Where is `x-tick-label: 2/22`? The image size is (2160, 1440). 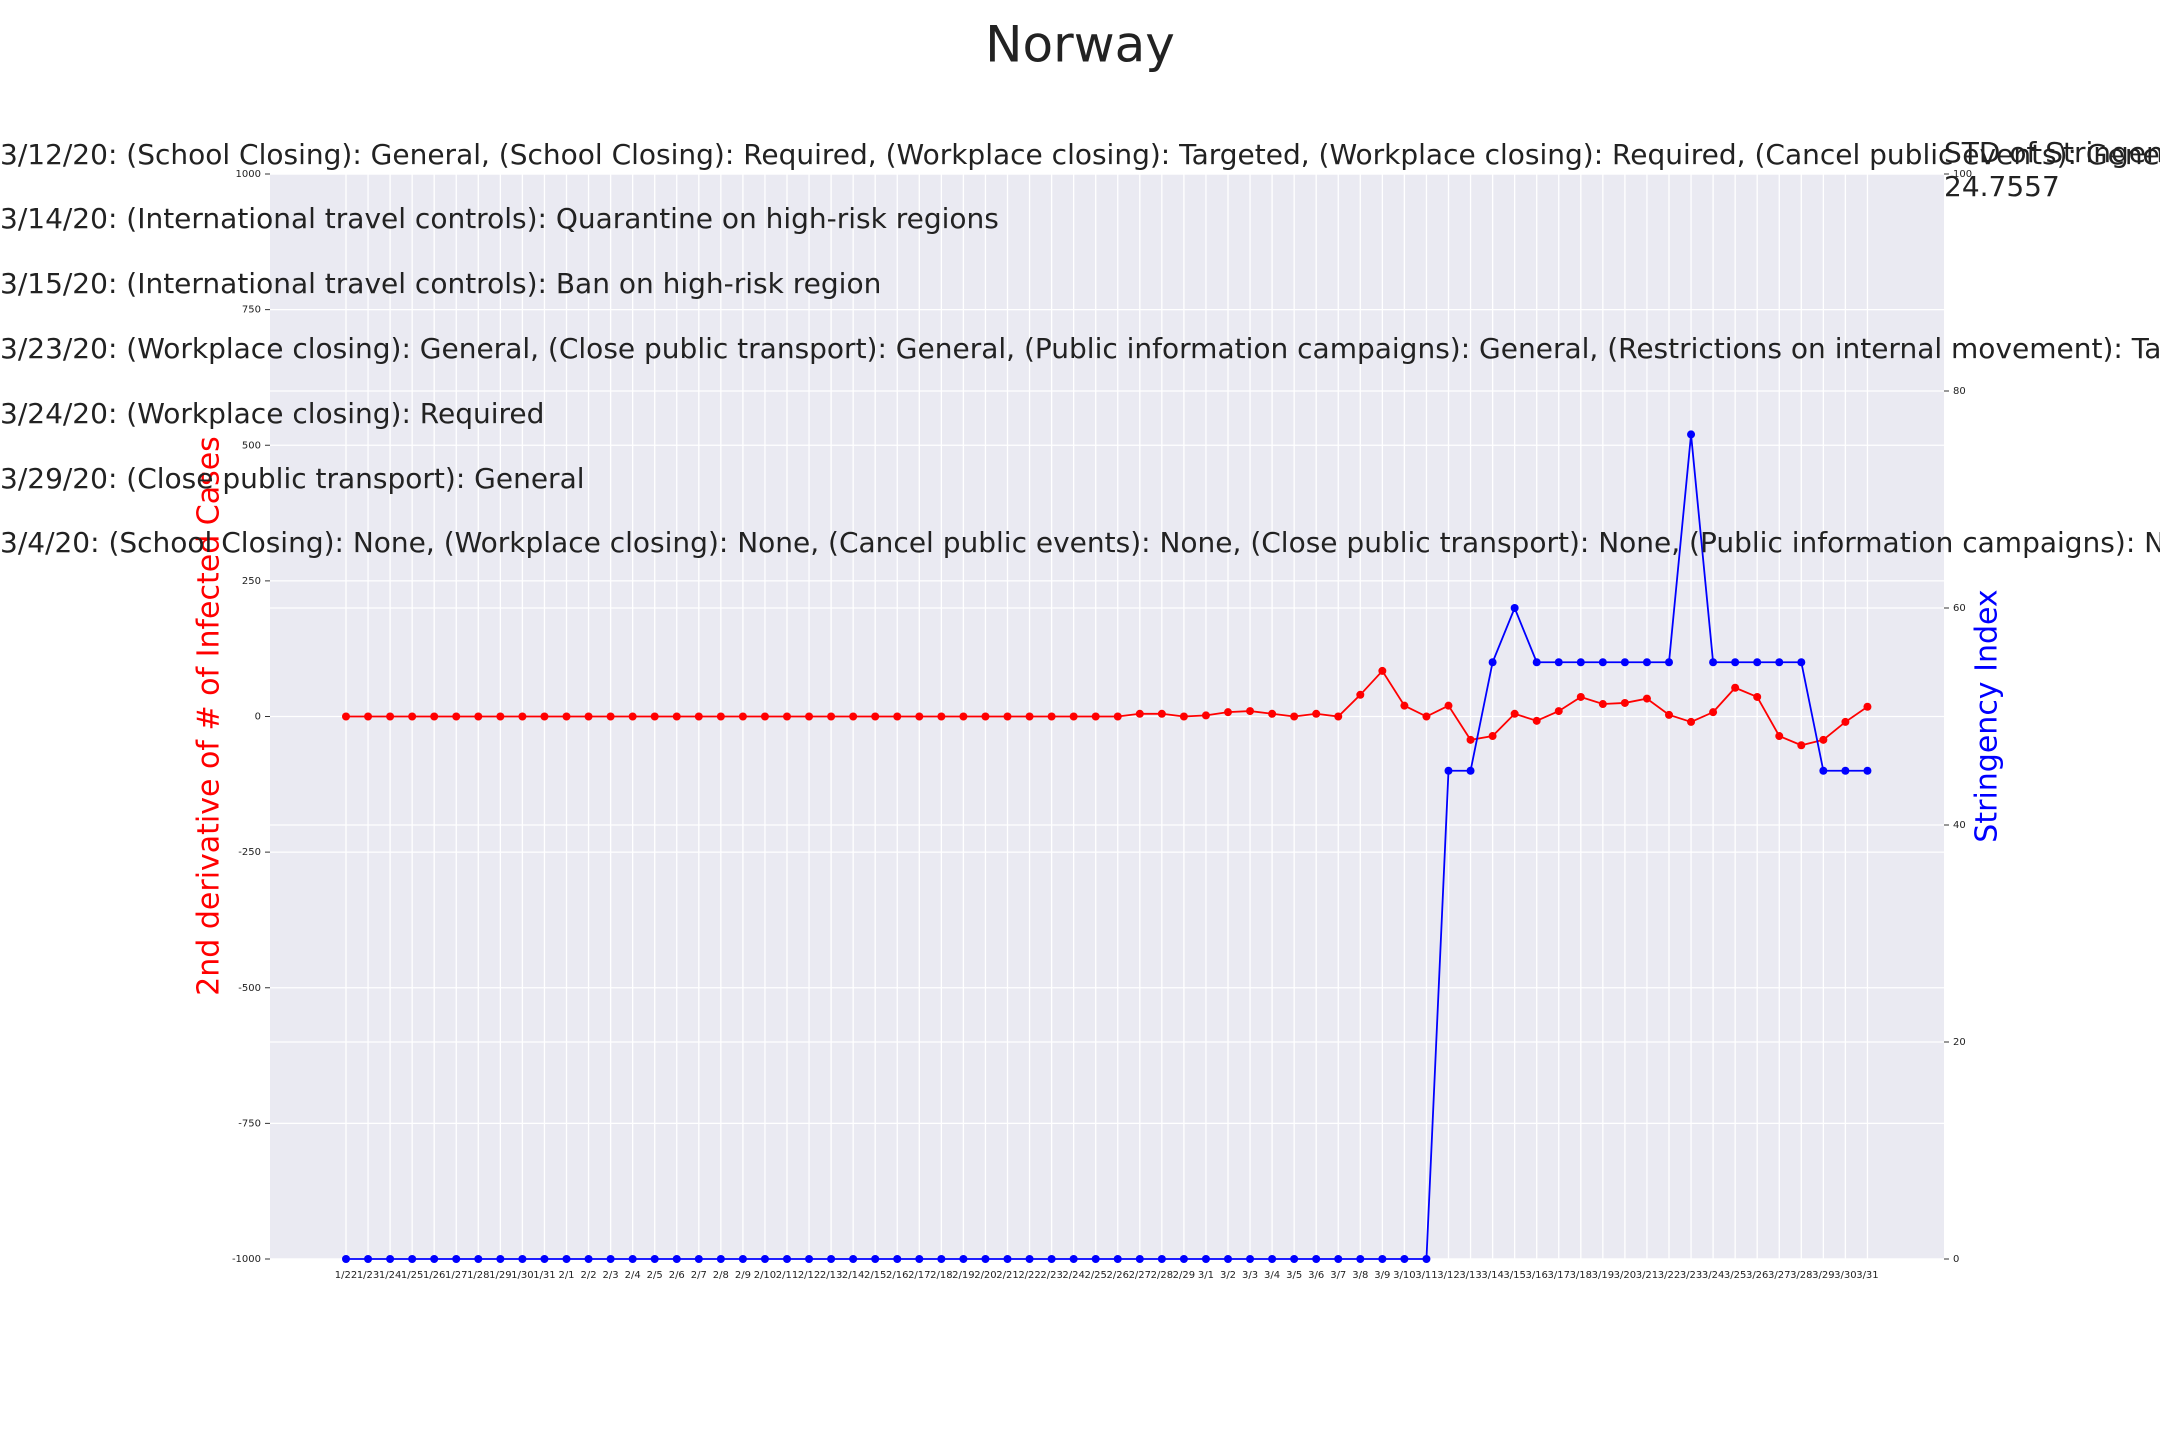 x-tick-label: 2/22 is located at coordinates (1029, 1275).